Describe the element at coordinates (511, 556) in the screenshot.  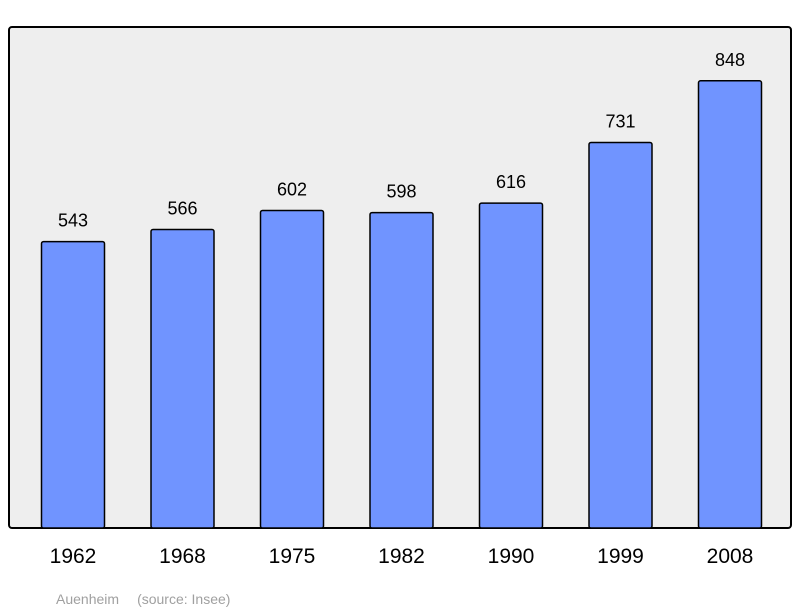
I see `x-tick-label-1990: 1990` at that location.